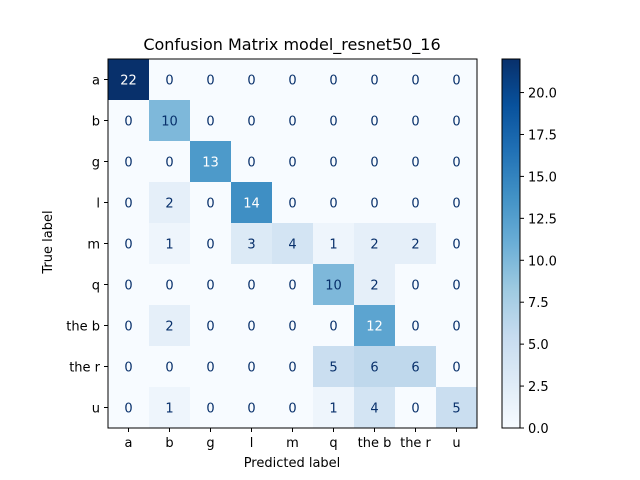 The height and width of the screenshot is (480, 640). I want to click on colorbar-tick-label: 10.0, so click(542, 261).